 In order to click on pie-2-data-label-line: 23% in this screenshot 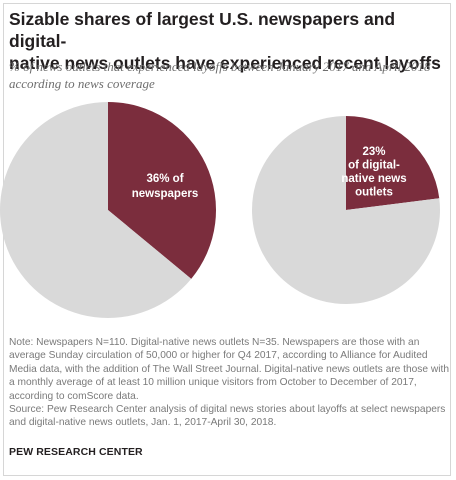, I will do `click(373, 152)`.